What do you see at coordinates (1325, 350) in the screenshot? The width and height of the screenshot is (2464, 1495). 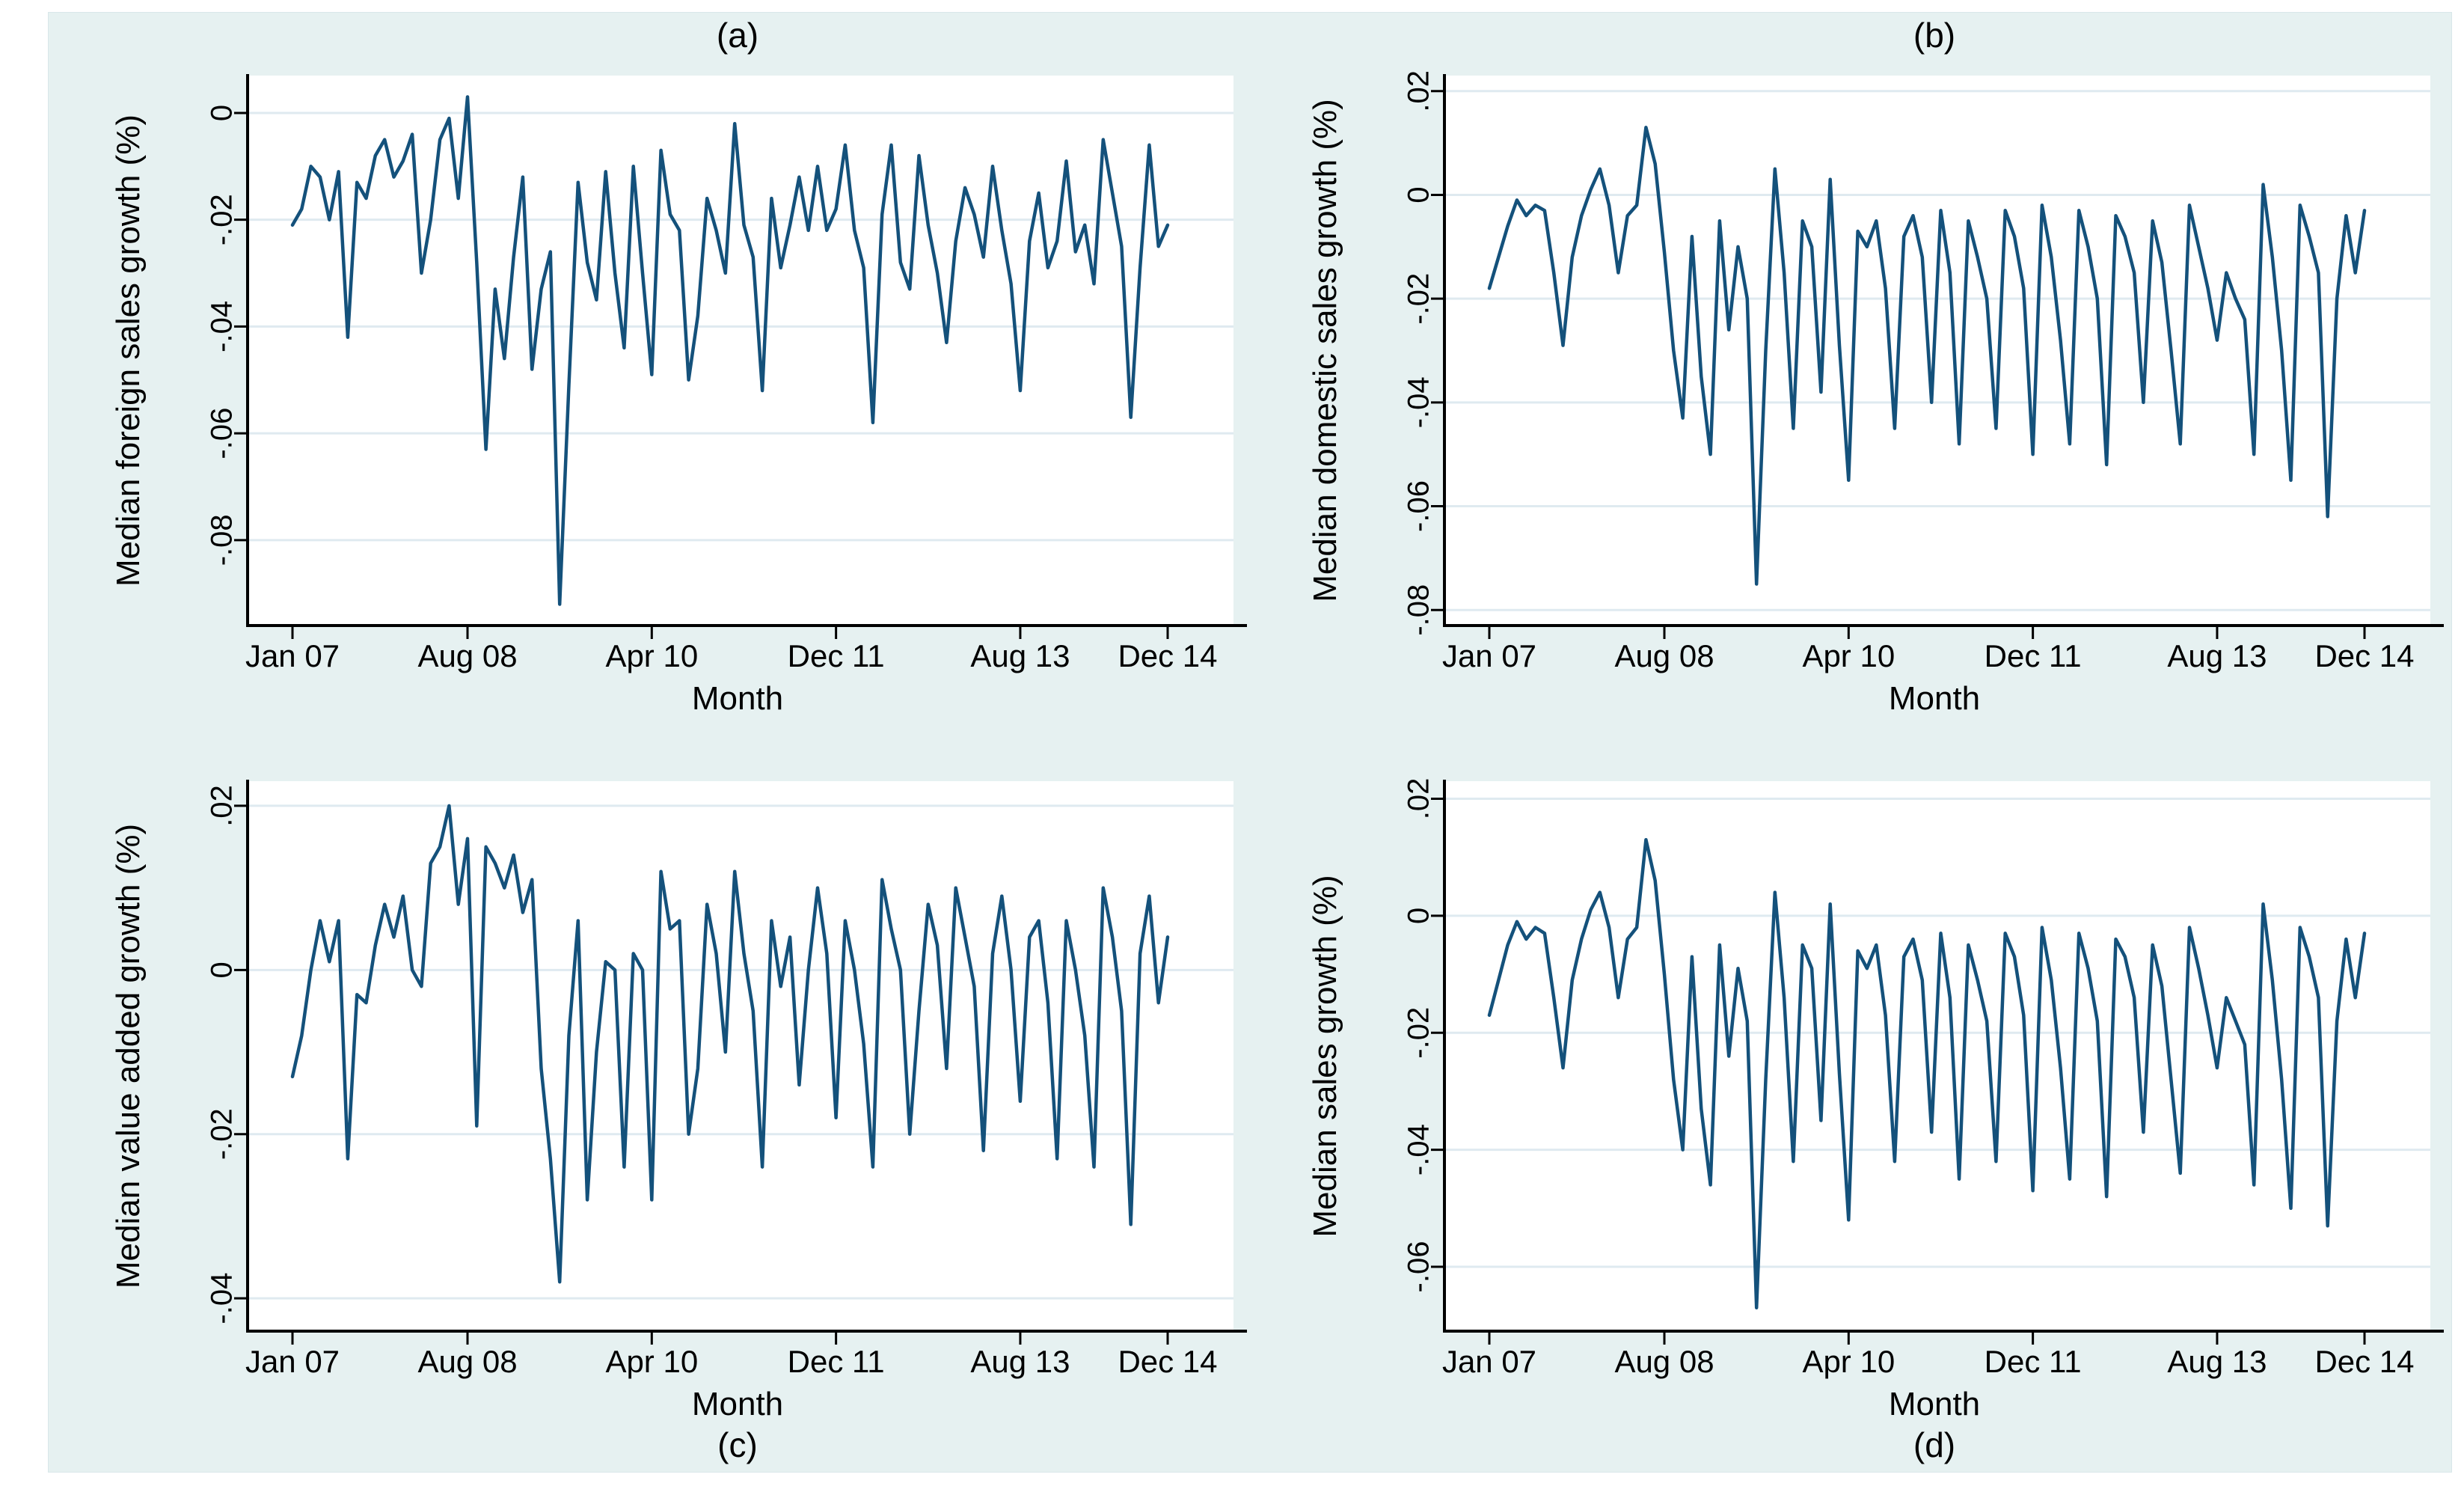 I see `y-axis-title: Median domestic sales growth (%)` at bounding box center [1325, 350].